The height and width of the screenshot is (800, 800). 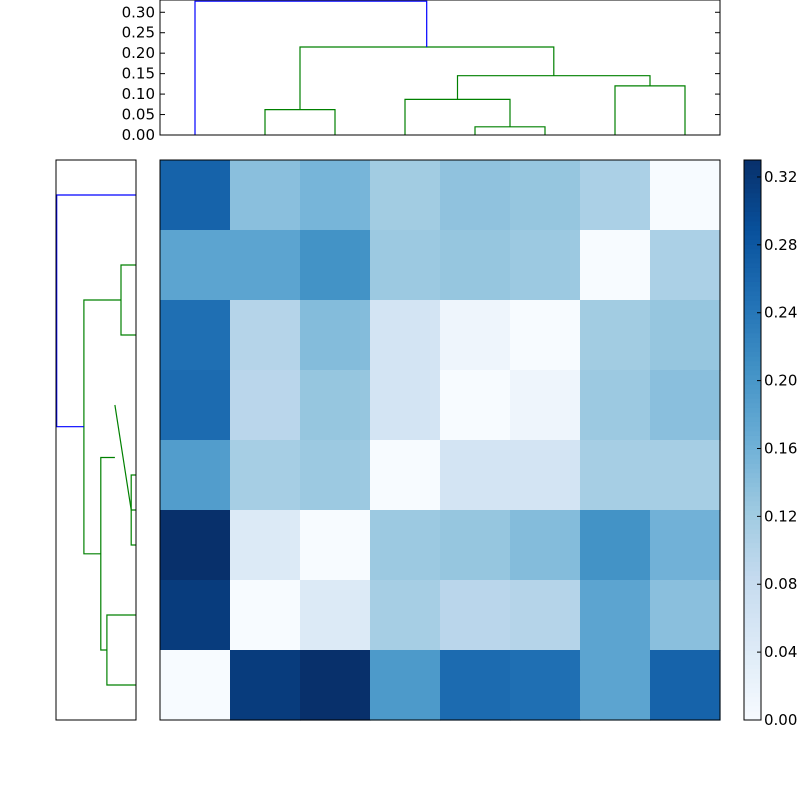 What do you see at coordinates (195, 335) in the screenshot?
I see `heatmap-cell-r2-c0` at bounding box center [195, 335].